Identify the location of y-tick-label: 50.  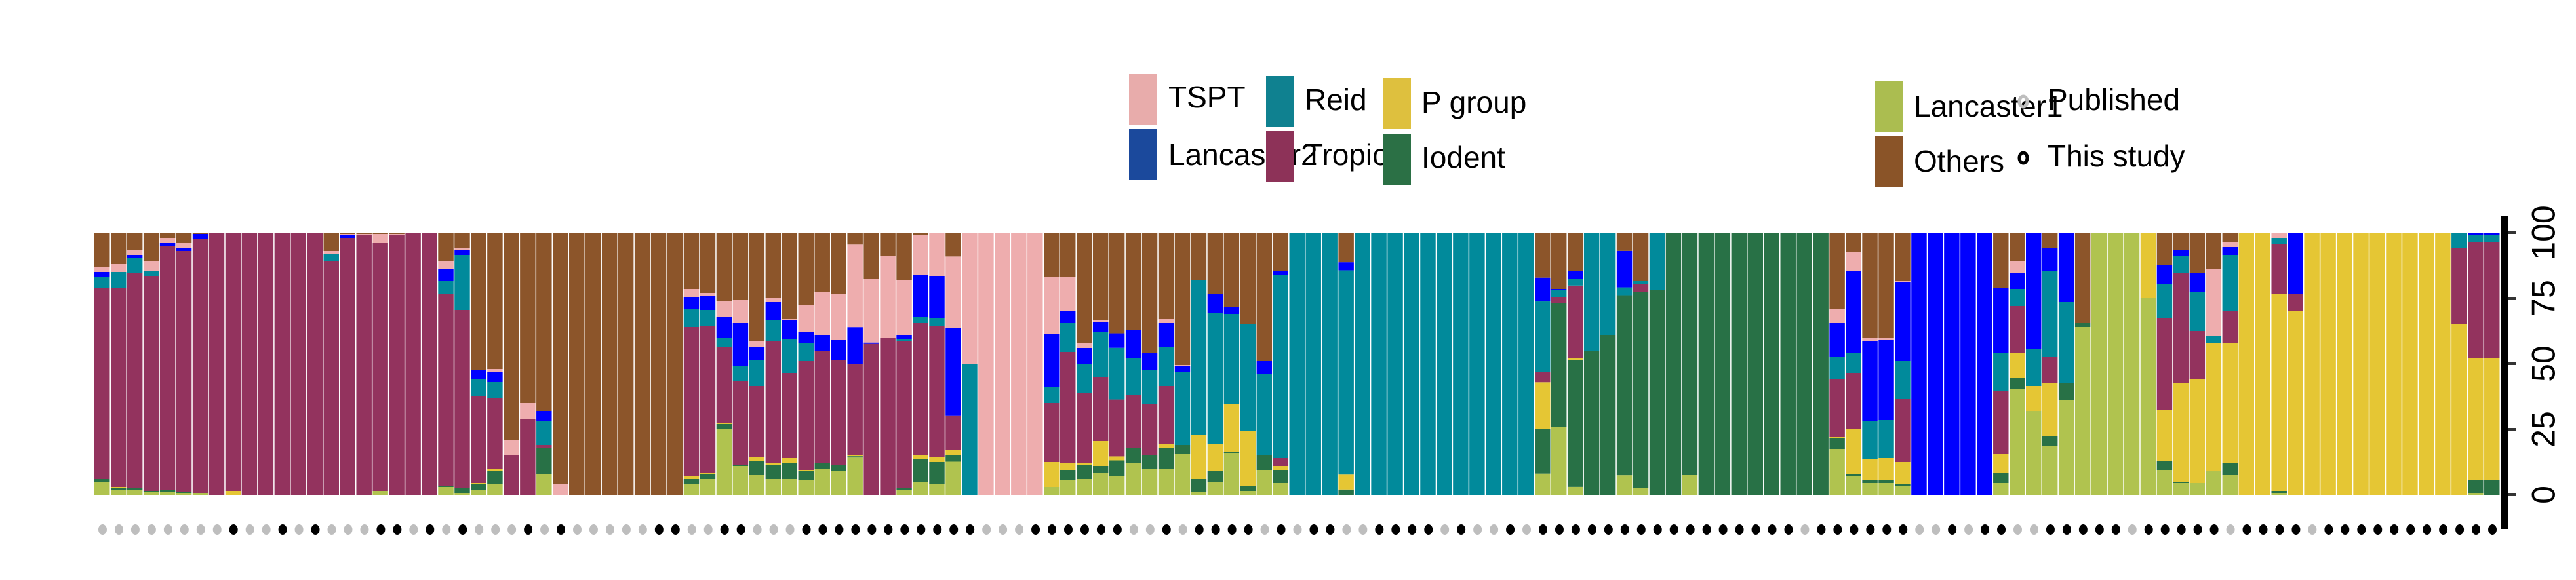
(2544, 363).